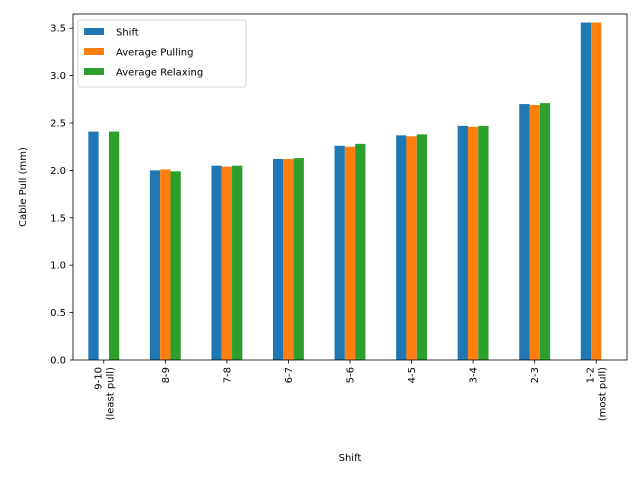 The width and height of the screenshot is (640, 480). I want to click on x-tick-label: 1-2 (most pull), so click(597, 394).